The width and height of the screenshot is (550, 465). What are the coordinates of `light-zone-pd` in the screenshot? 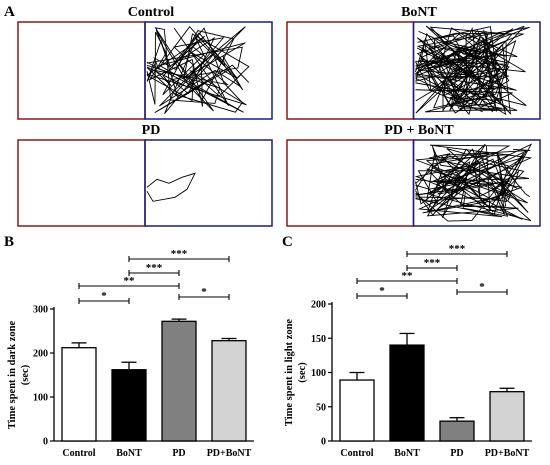 It's located at (208, 183).